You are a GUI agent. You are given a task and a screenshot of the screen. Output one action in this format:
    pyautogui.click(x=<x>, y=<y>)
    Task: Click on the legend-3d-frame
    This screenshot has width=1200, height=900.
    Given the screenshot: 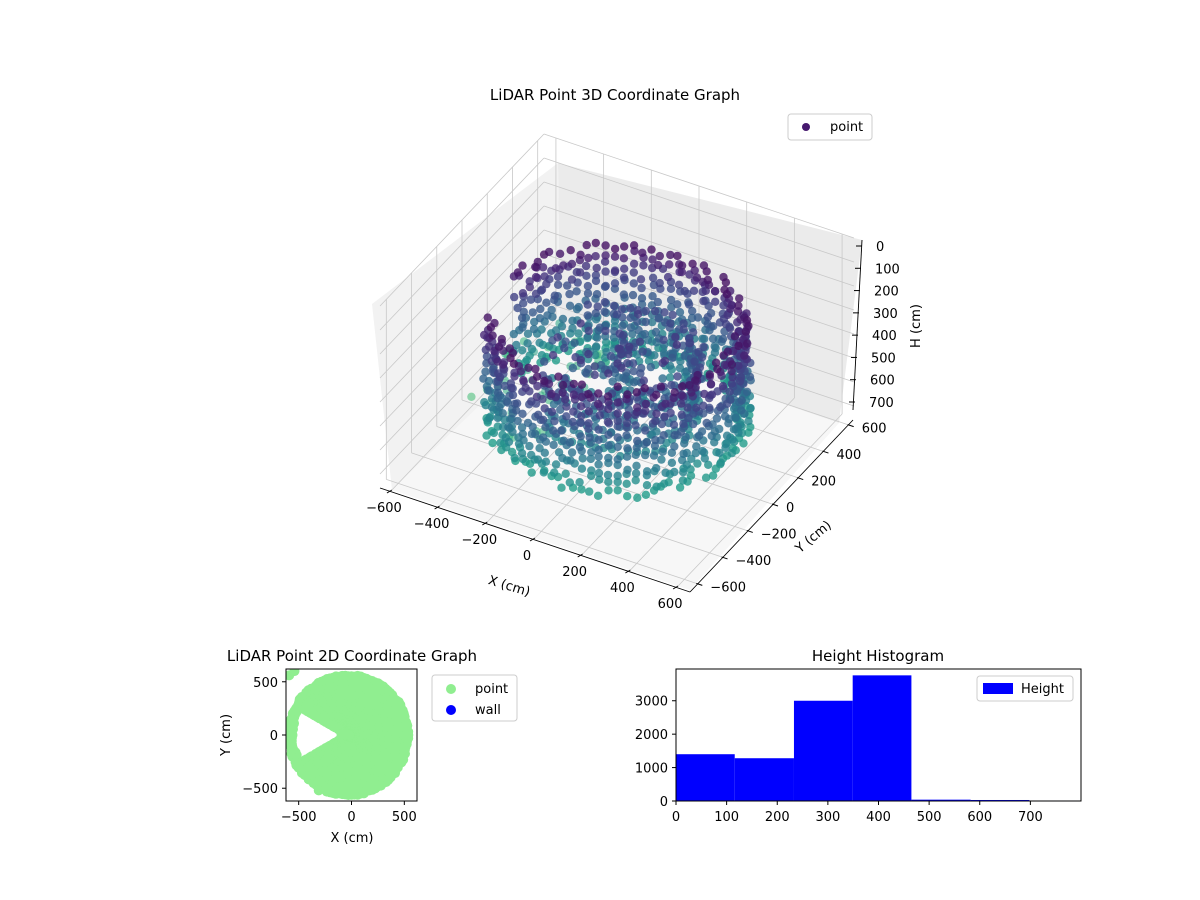 What is the action you would take?
    pyautogui.click(x=830, y=127)
    